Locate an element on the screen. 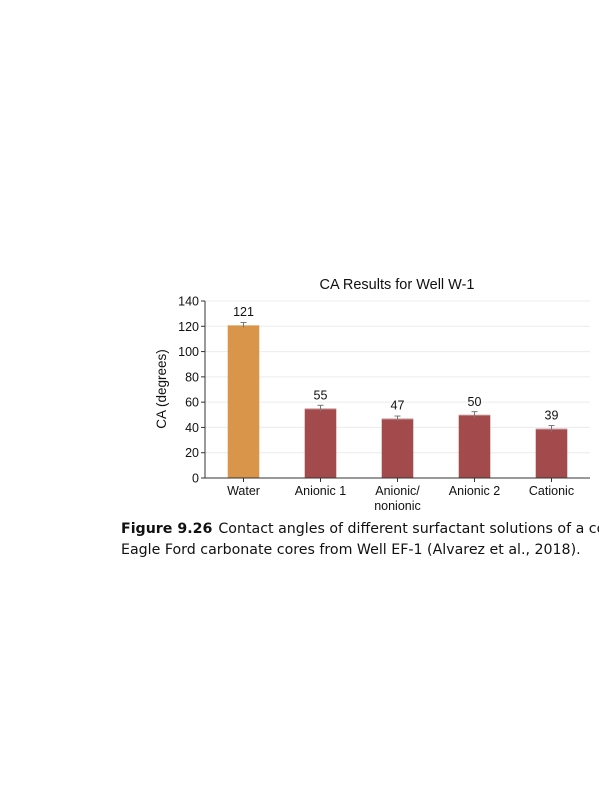 The height and width of the screenshot is (800, 599). y-tick-label: 20 is located at coordinates (192, 453).